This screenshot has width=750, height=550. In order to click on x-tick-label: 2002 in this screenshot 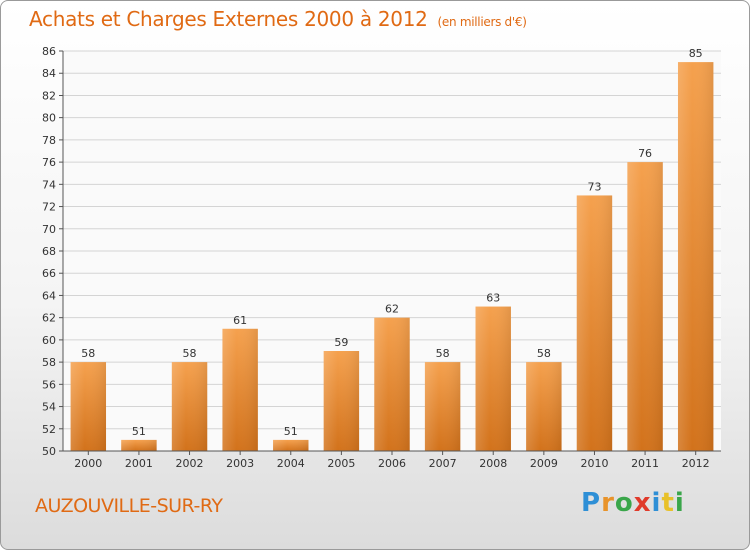, I will do `click(190, 463)`.